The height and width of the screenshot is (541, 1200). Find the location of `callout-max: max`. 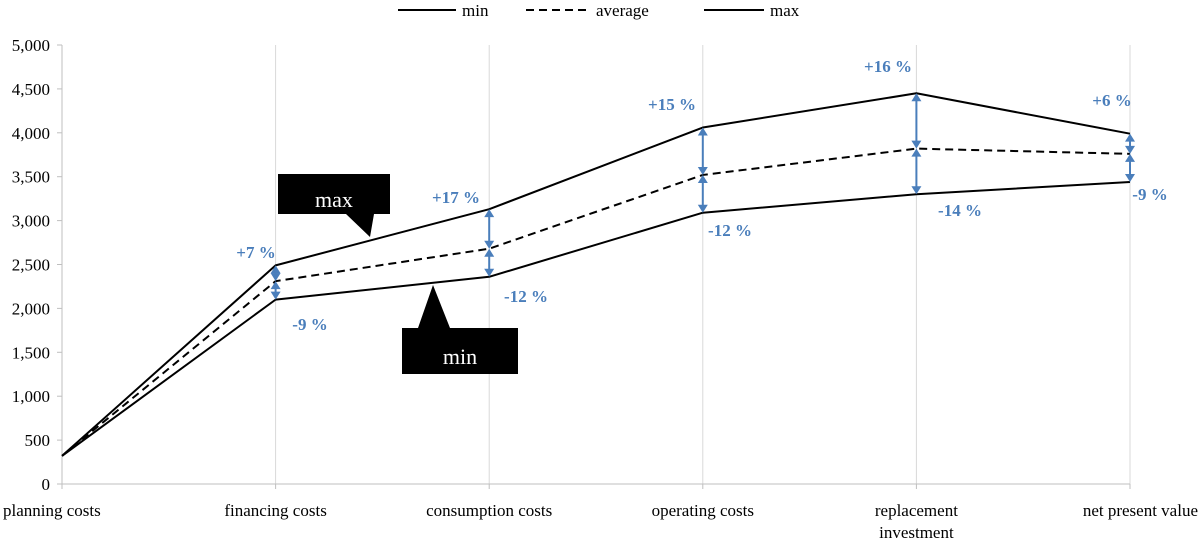

callout-max: max is located at coordinates (334, 205).